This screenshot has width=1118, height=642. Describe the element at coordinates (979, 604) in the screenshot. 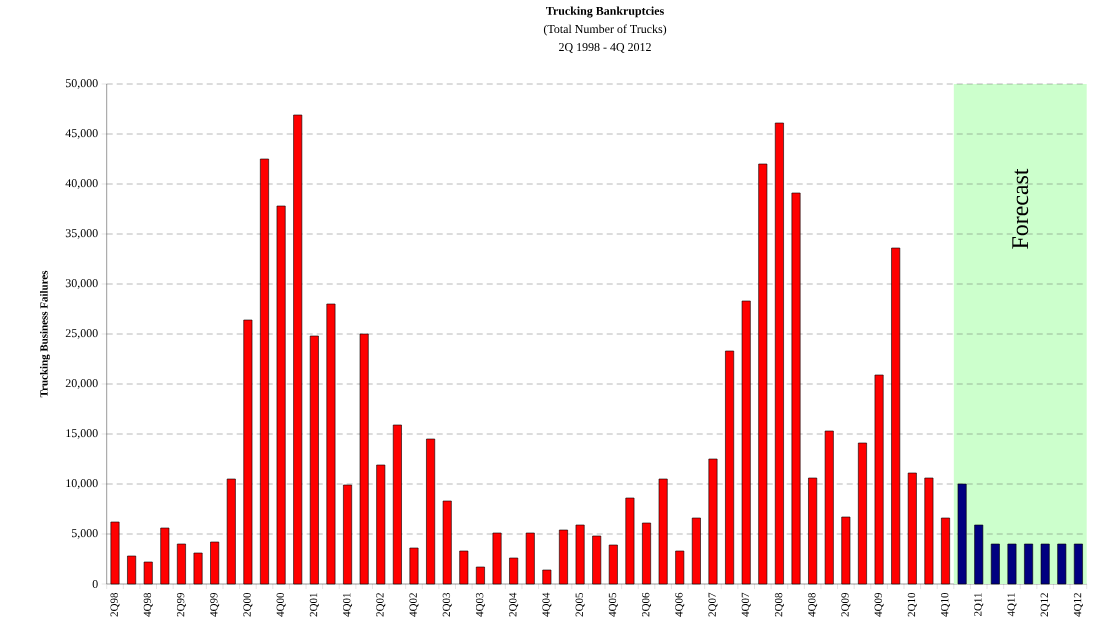

I see `x-tick-label: 2Q11` at that location.